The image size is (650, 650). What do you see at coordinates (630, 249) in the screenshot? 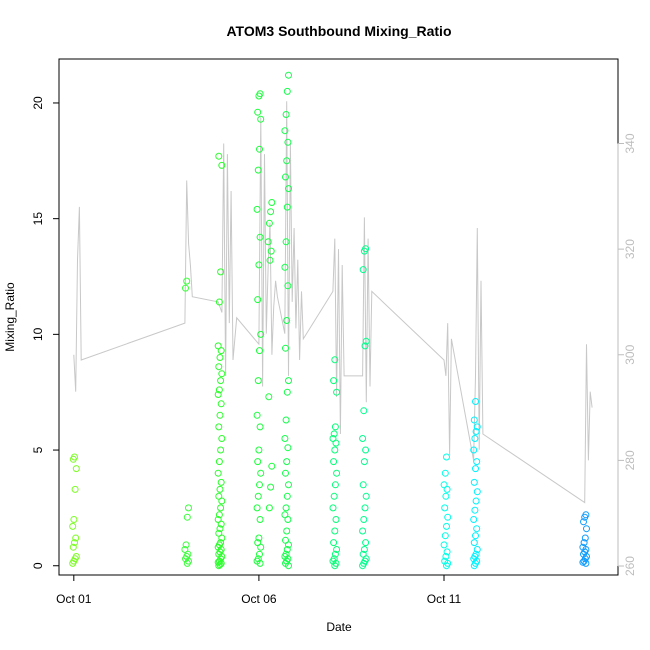
I see `y-right-tick-label: 320` at bounding box center [630, 249].